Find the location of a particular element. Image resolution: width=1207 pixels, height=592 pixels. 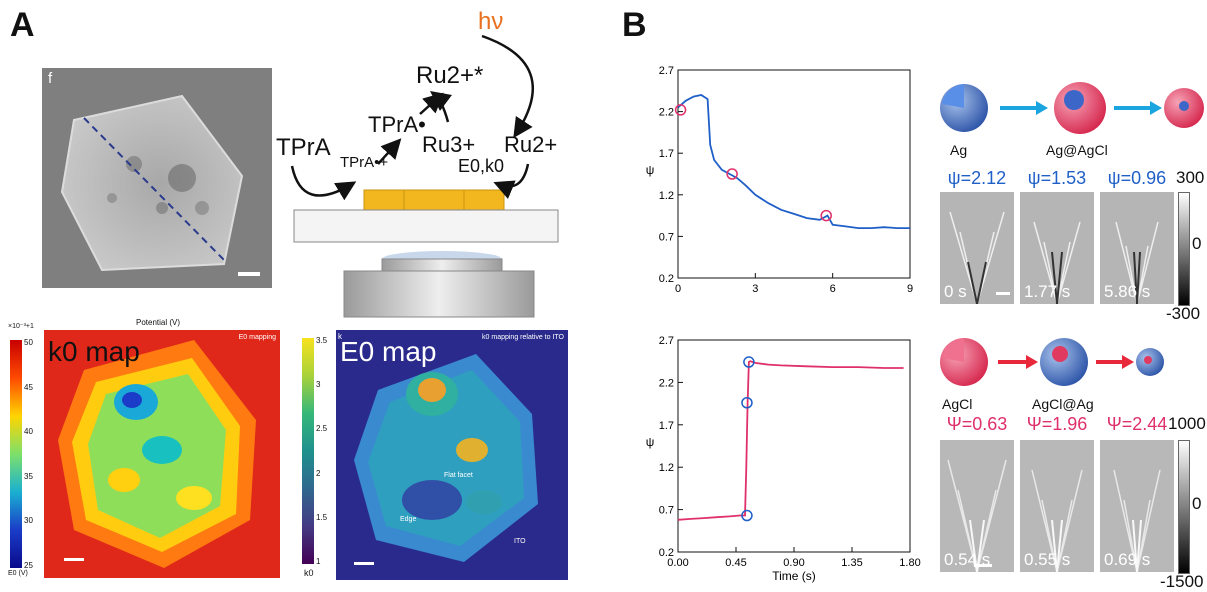

top-scale-mid: 0 is located at coordinates (1197, 243).